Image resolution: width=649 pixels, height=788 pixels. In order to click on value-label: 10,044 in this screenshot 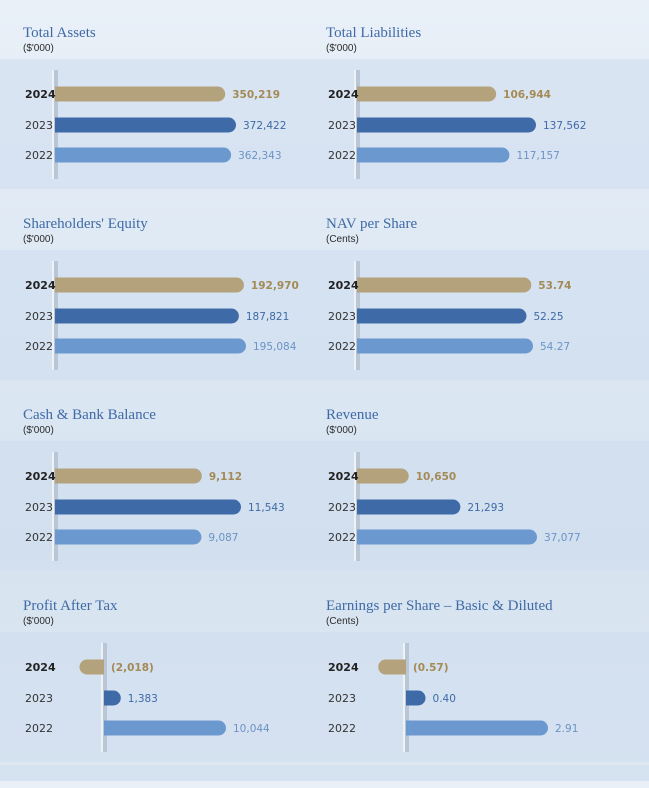, I will do `click(251, 729)`.